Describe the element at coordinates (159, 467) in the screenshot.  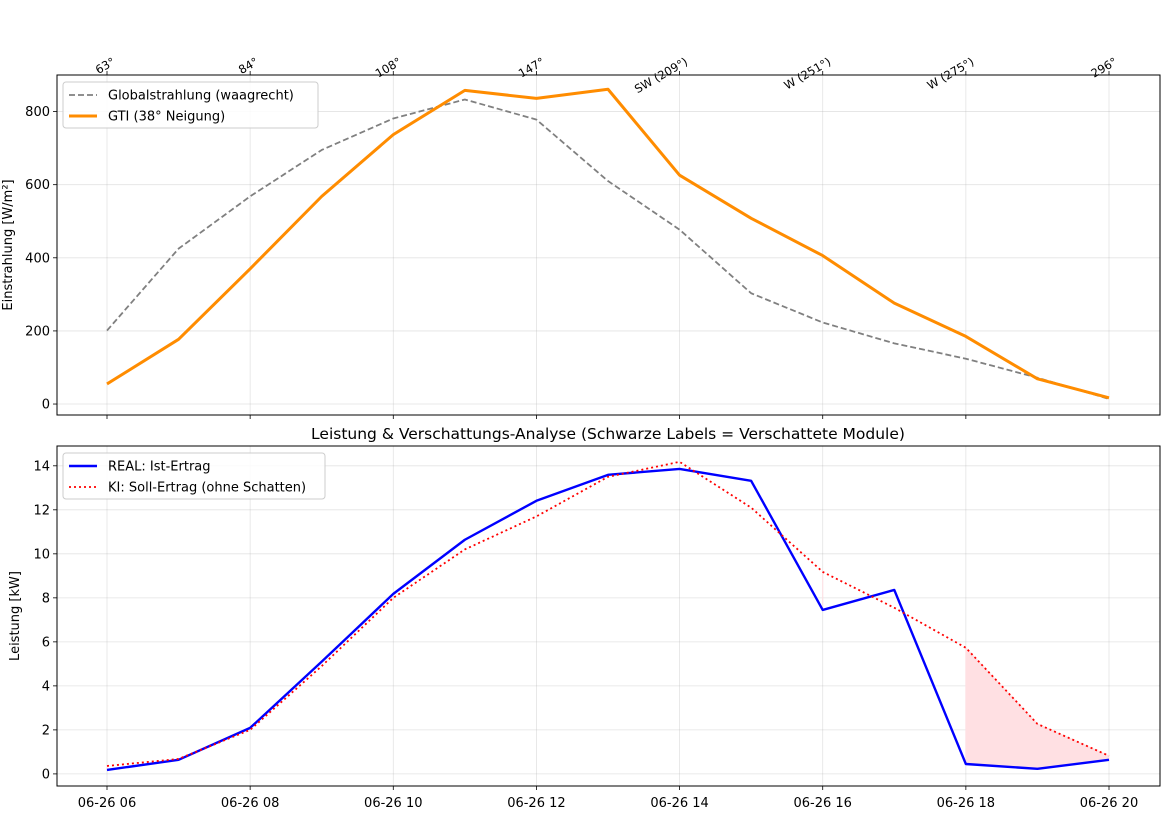
I see `legend-label-0: REAL: Ist-Ertrag` at that location.